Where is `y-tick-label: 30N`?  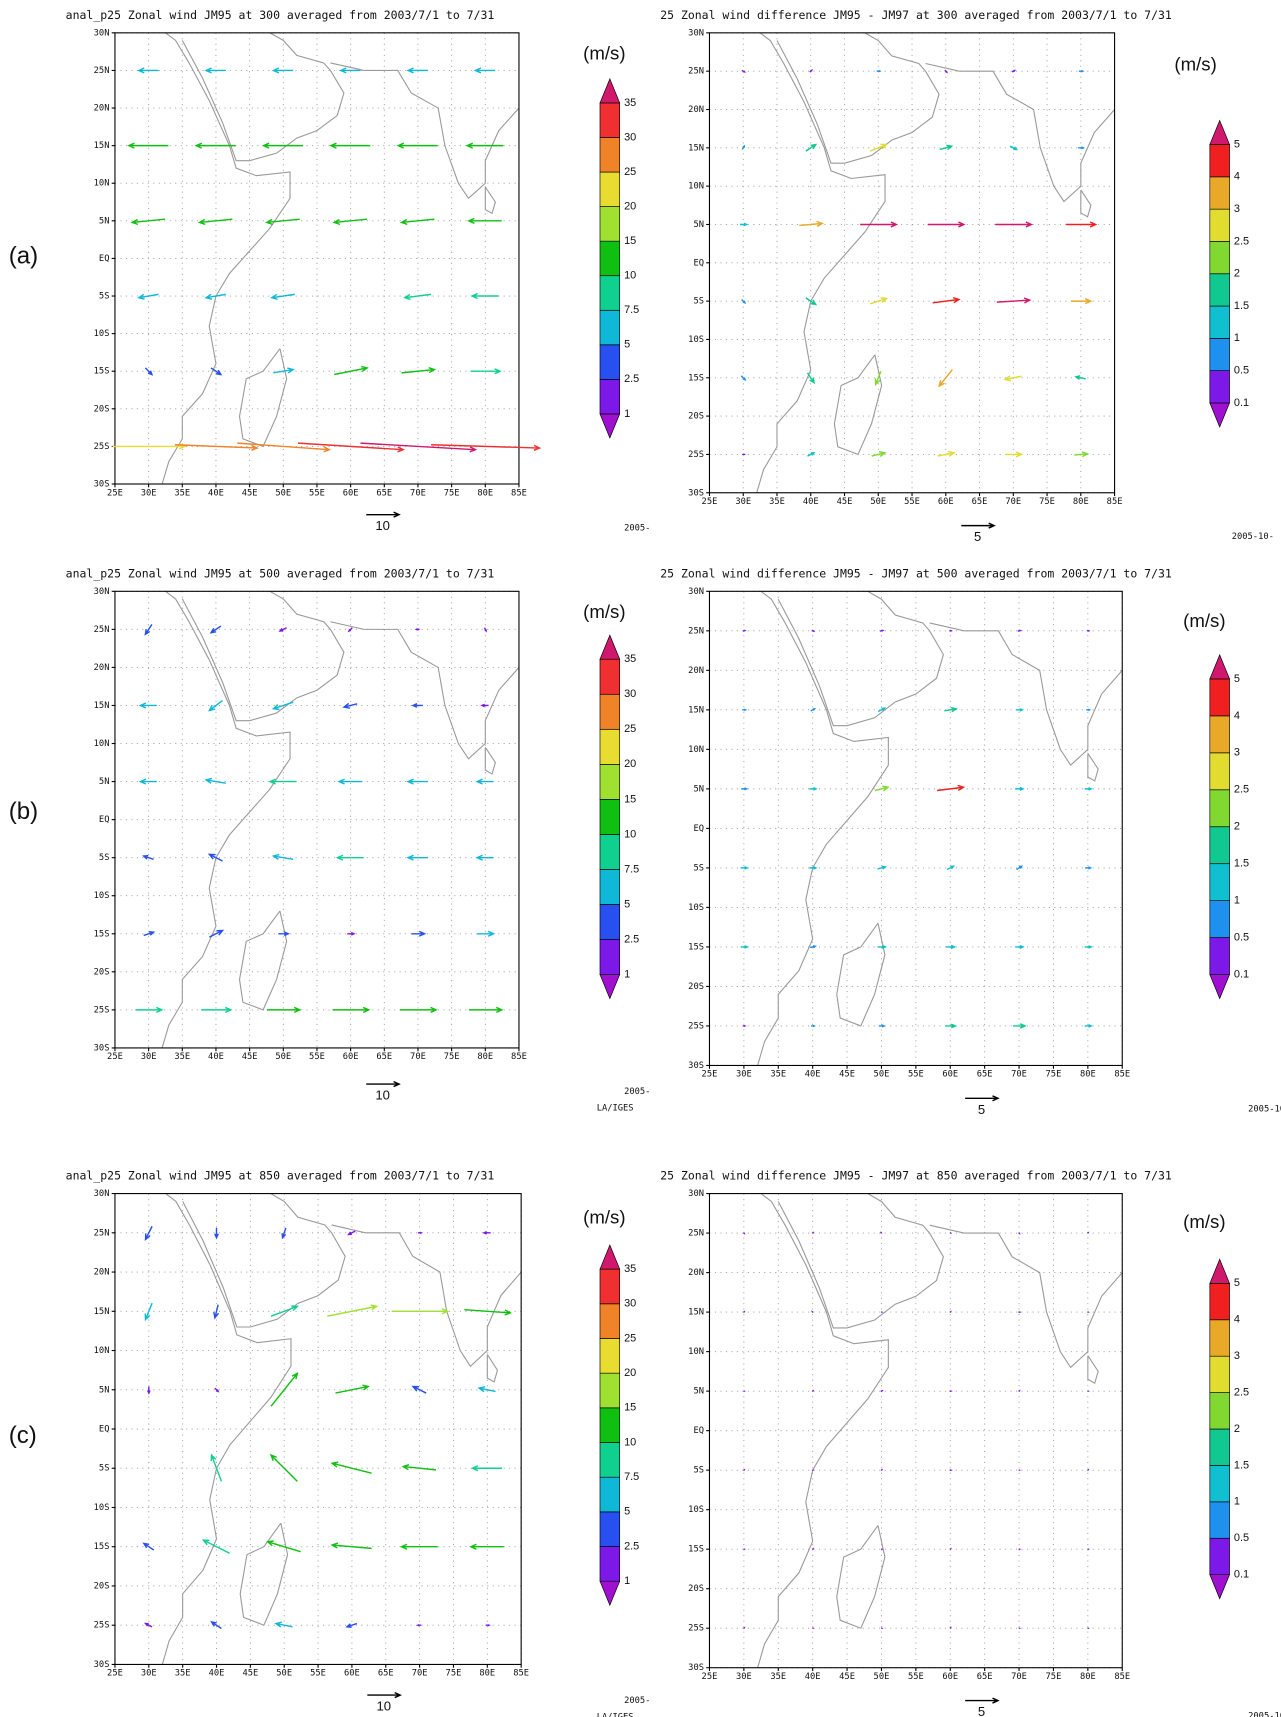 y-tick-label: 30N is located at coordinates (696, 592).